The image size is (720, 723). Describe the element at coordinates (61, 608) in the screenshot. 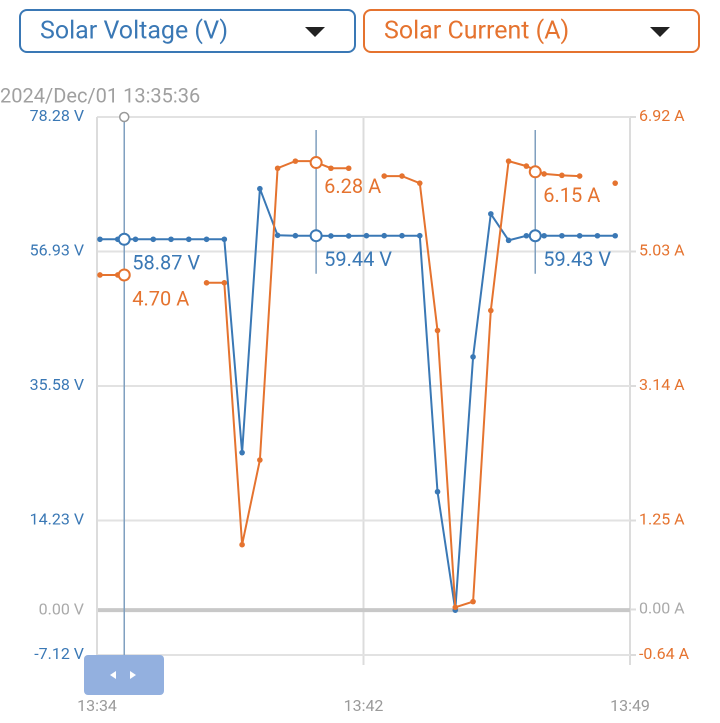

I see `y-tick-label: 0.00 V` at that location.